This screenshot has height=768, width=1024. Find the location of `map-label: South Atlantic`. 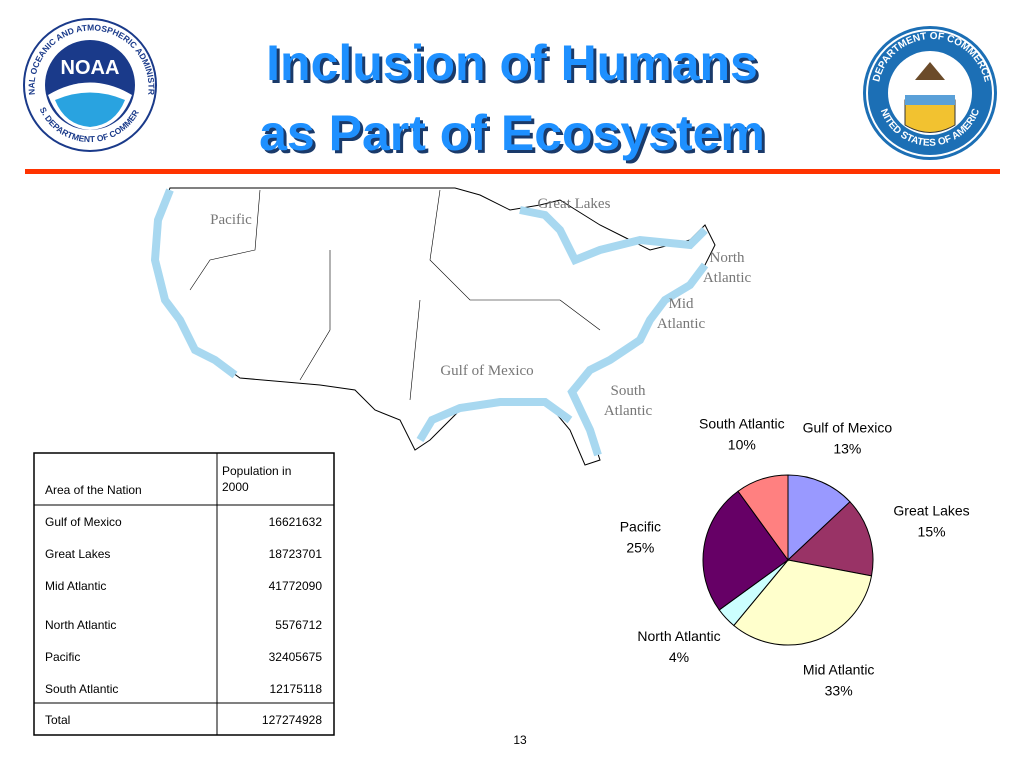

map-label: South Atlantic is located at coordinates (628, 401).